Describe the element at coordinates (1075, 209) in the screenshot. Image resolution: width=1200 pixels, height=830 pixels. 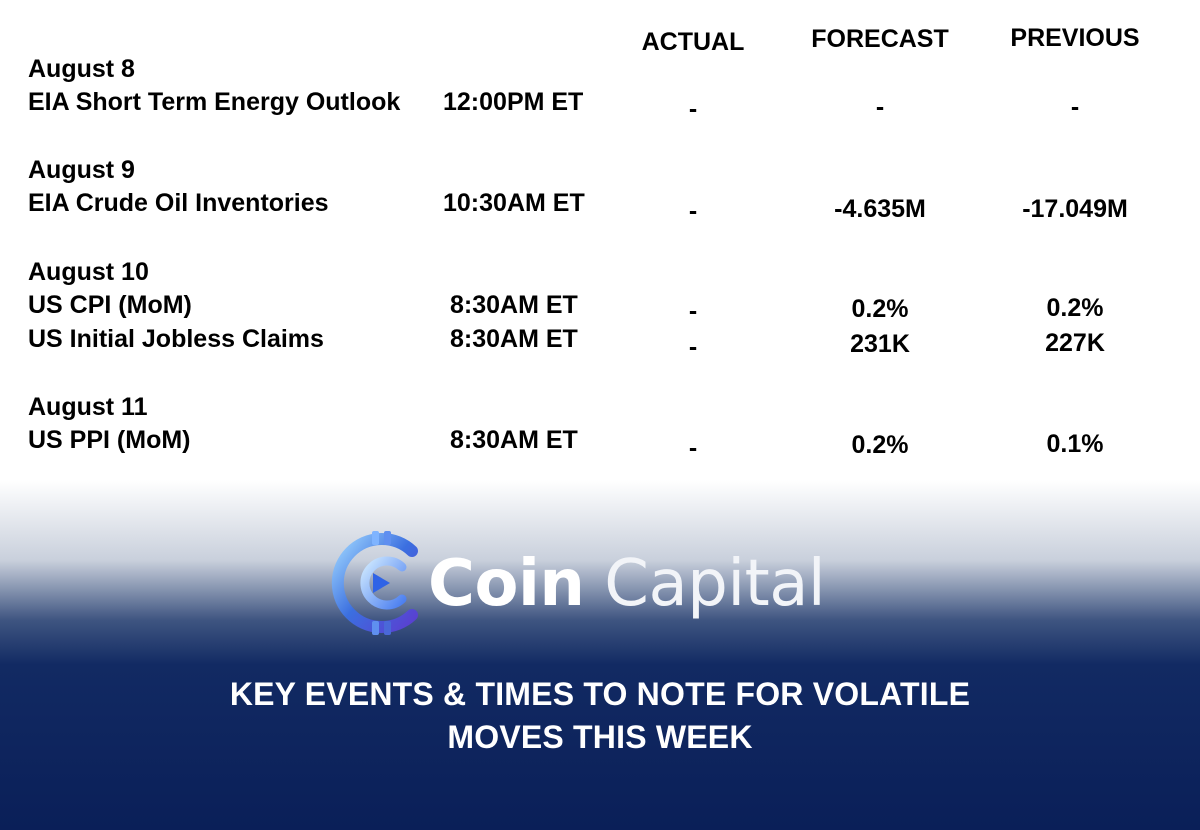
I see `previous-value: -17.049M` at that location.